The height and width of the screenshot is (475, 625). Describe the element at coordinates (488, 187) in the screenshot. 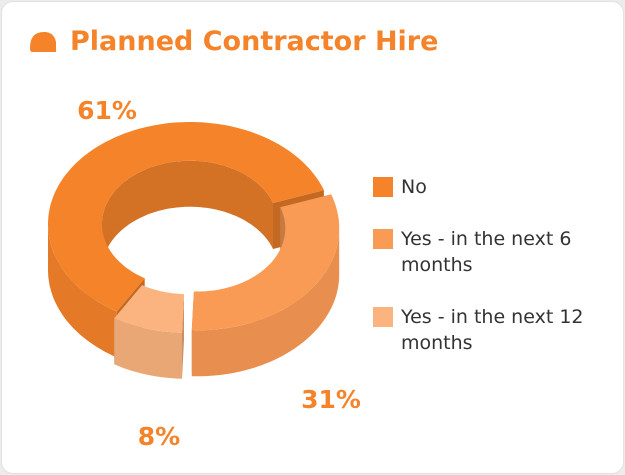

I see `legend-item: No` at that location.